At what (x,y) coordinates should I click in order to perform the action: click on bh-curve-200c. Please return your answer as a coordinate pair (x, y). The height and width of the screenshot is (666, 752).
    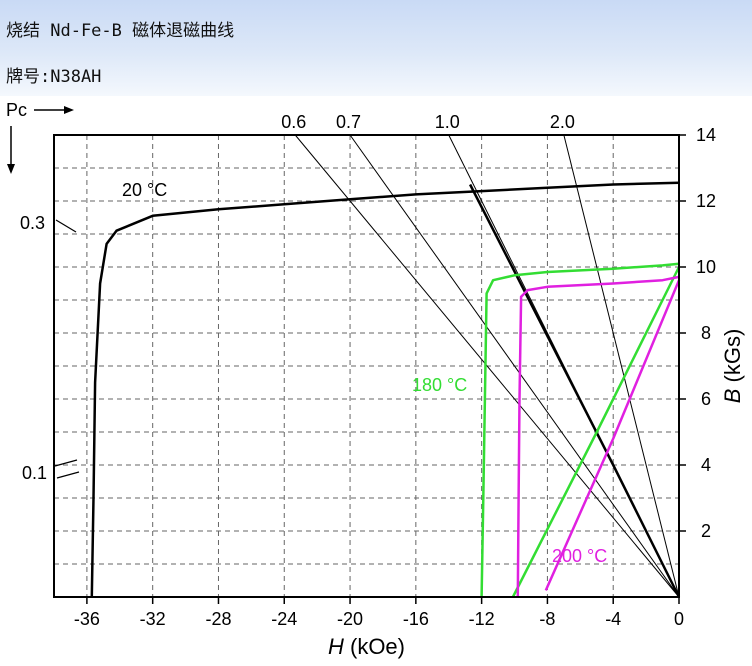
    Looking at the image, I should click on (598, 436).